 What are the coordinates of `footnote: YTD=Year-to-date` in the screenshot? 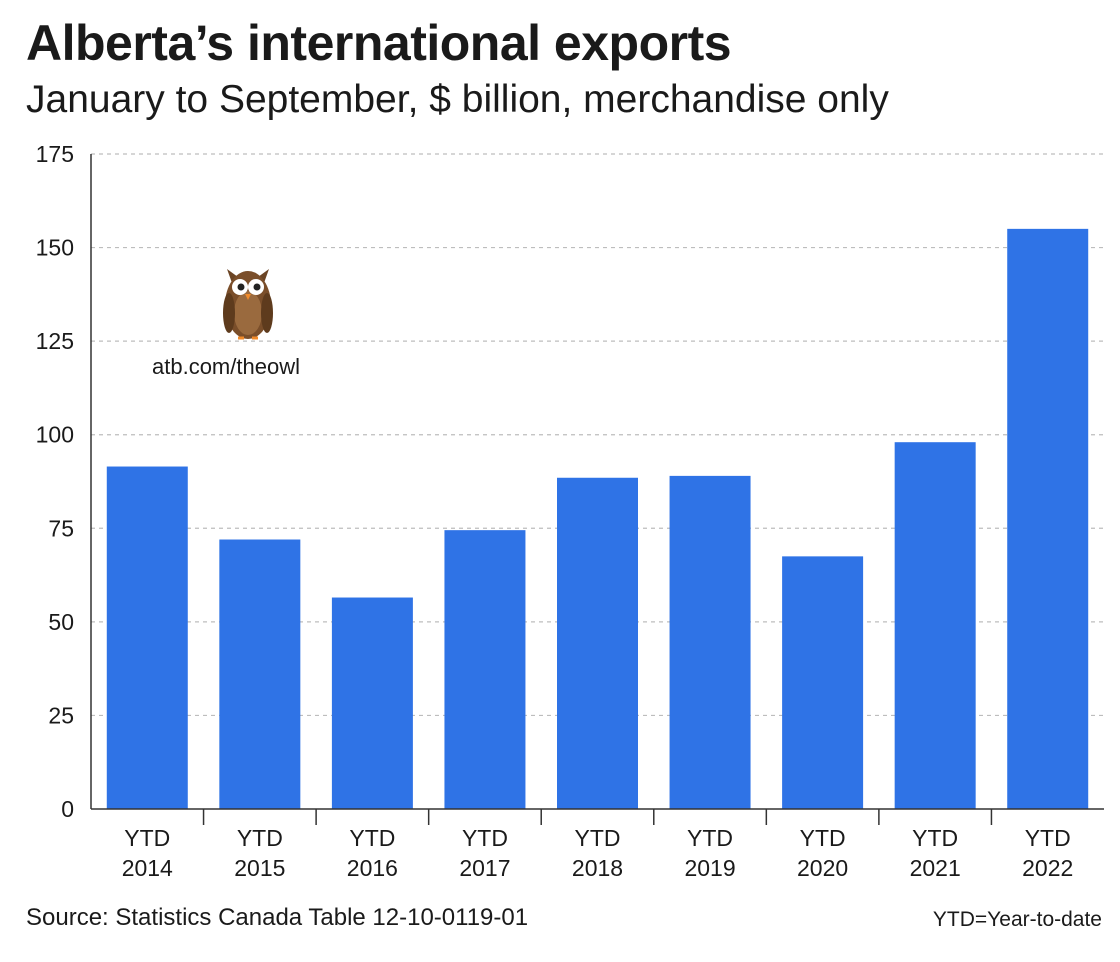 It's located at (1017, 919).